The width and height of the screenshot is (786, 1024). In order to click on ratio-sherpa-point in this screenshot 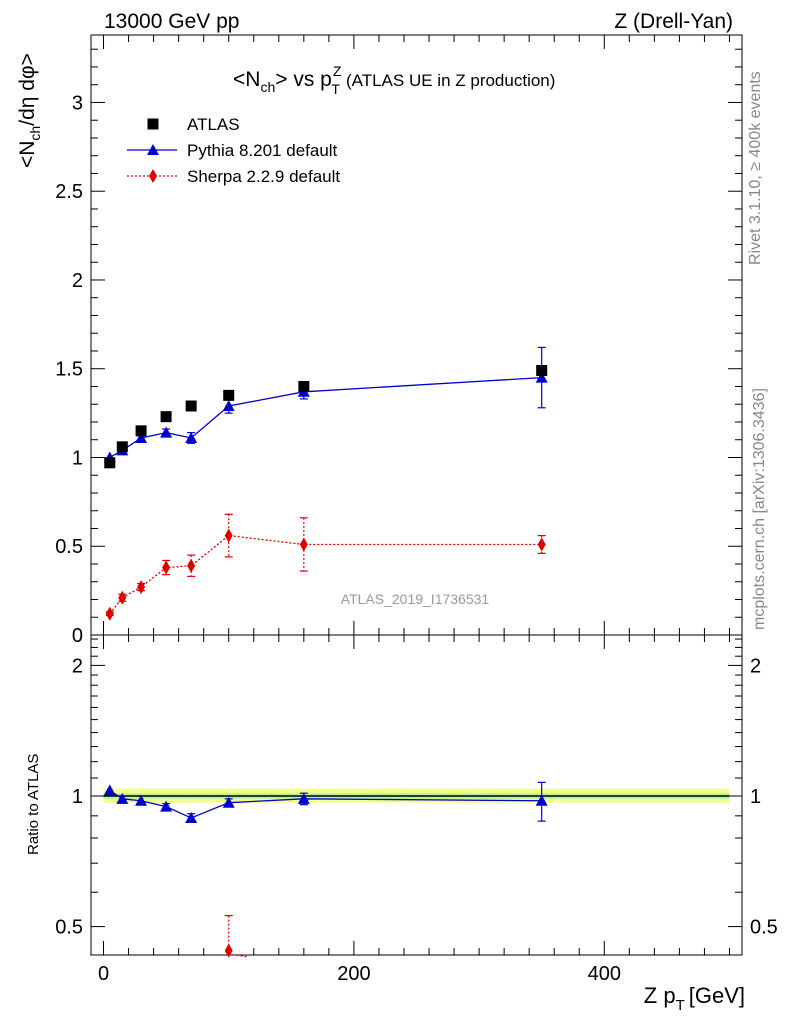, I will do `click(228, 950)`.